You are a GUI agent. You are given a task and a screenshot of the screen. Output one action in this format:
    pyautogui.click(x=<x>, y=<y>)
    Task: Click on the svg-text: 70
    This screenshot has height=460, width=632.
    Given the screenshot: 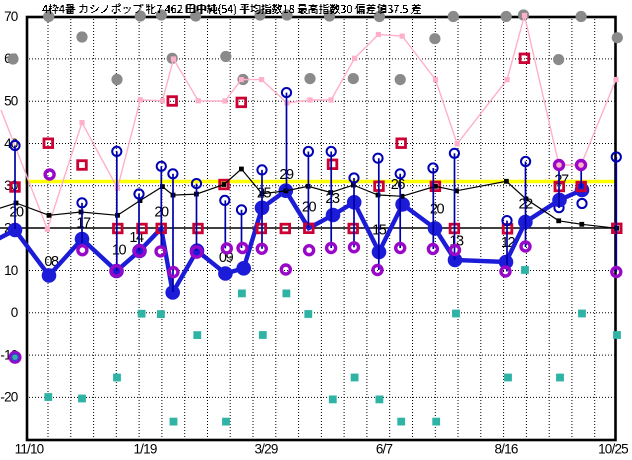 What is the action you would take?
    pyautogui.click(x=11, y=16)
    